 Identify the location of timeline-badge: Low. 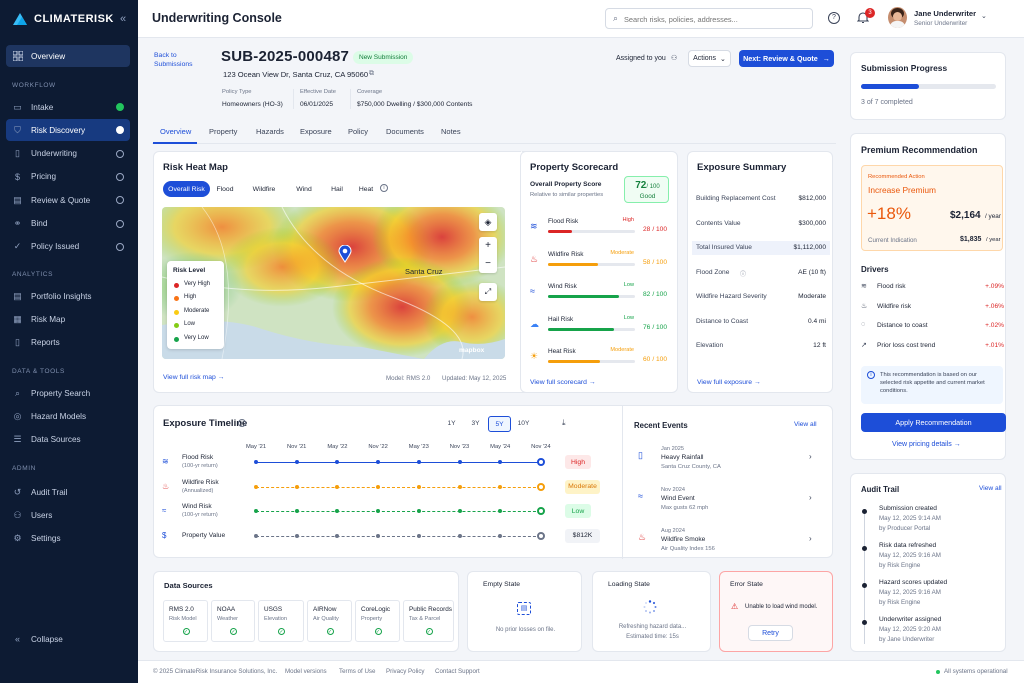
(578, 511).